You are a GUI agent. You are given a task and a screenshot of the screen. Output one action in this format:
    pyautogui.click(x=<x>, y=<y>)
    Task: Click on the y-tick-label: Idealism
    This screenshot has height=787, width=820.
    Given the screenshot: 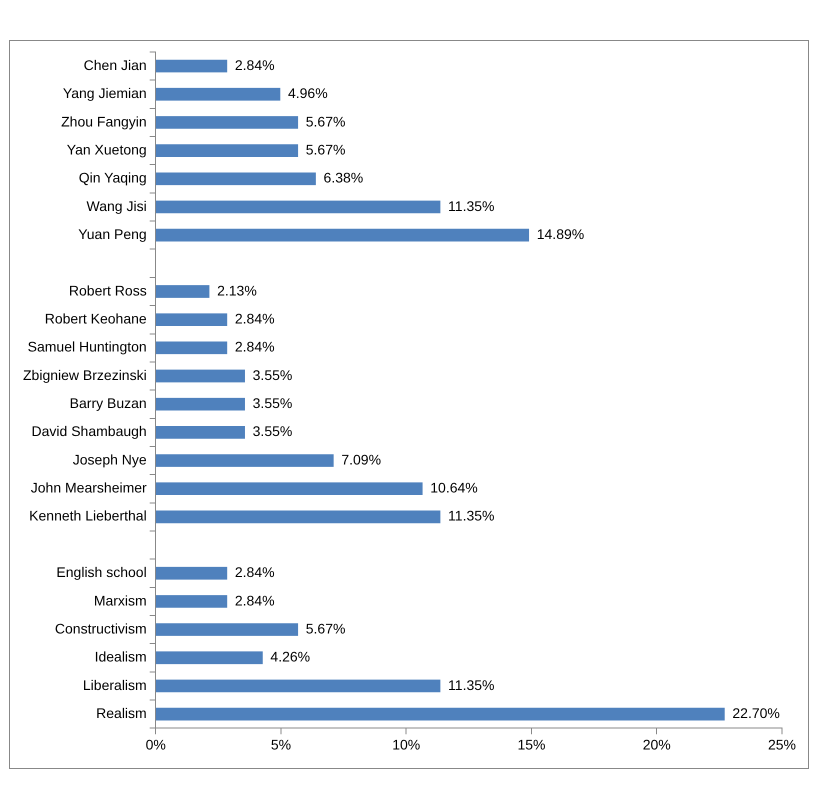 What is the action you would take?
    pyautogui.click(x=120, y=656)
    